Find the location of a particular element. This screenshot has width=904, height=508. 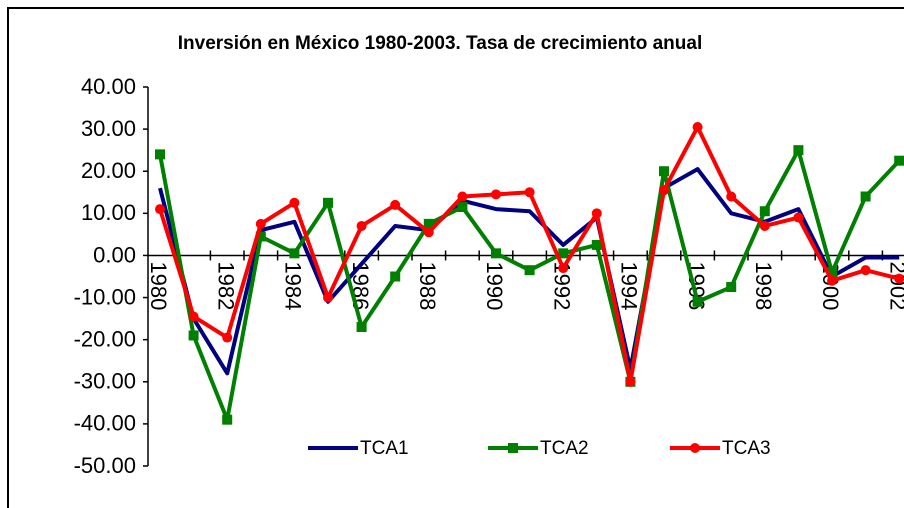

y-tick-label: 20.00 is located at coordinates (108, 170).